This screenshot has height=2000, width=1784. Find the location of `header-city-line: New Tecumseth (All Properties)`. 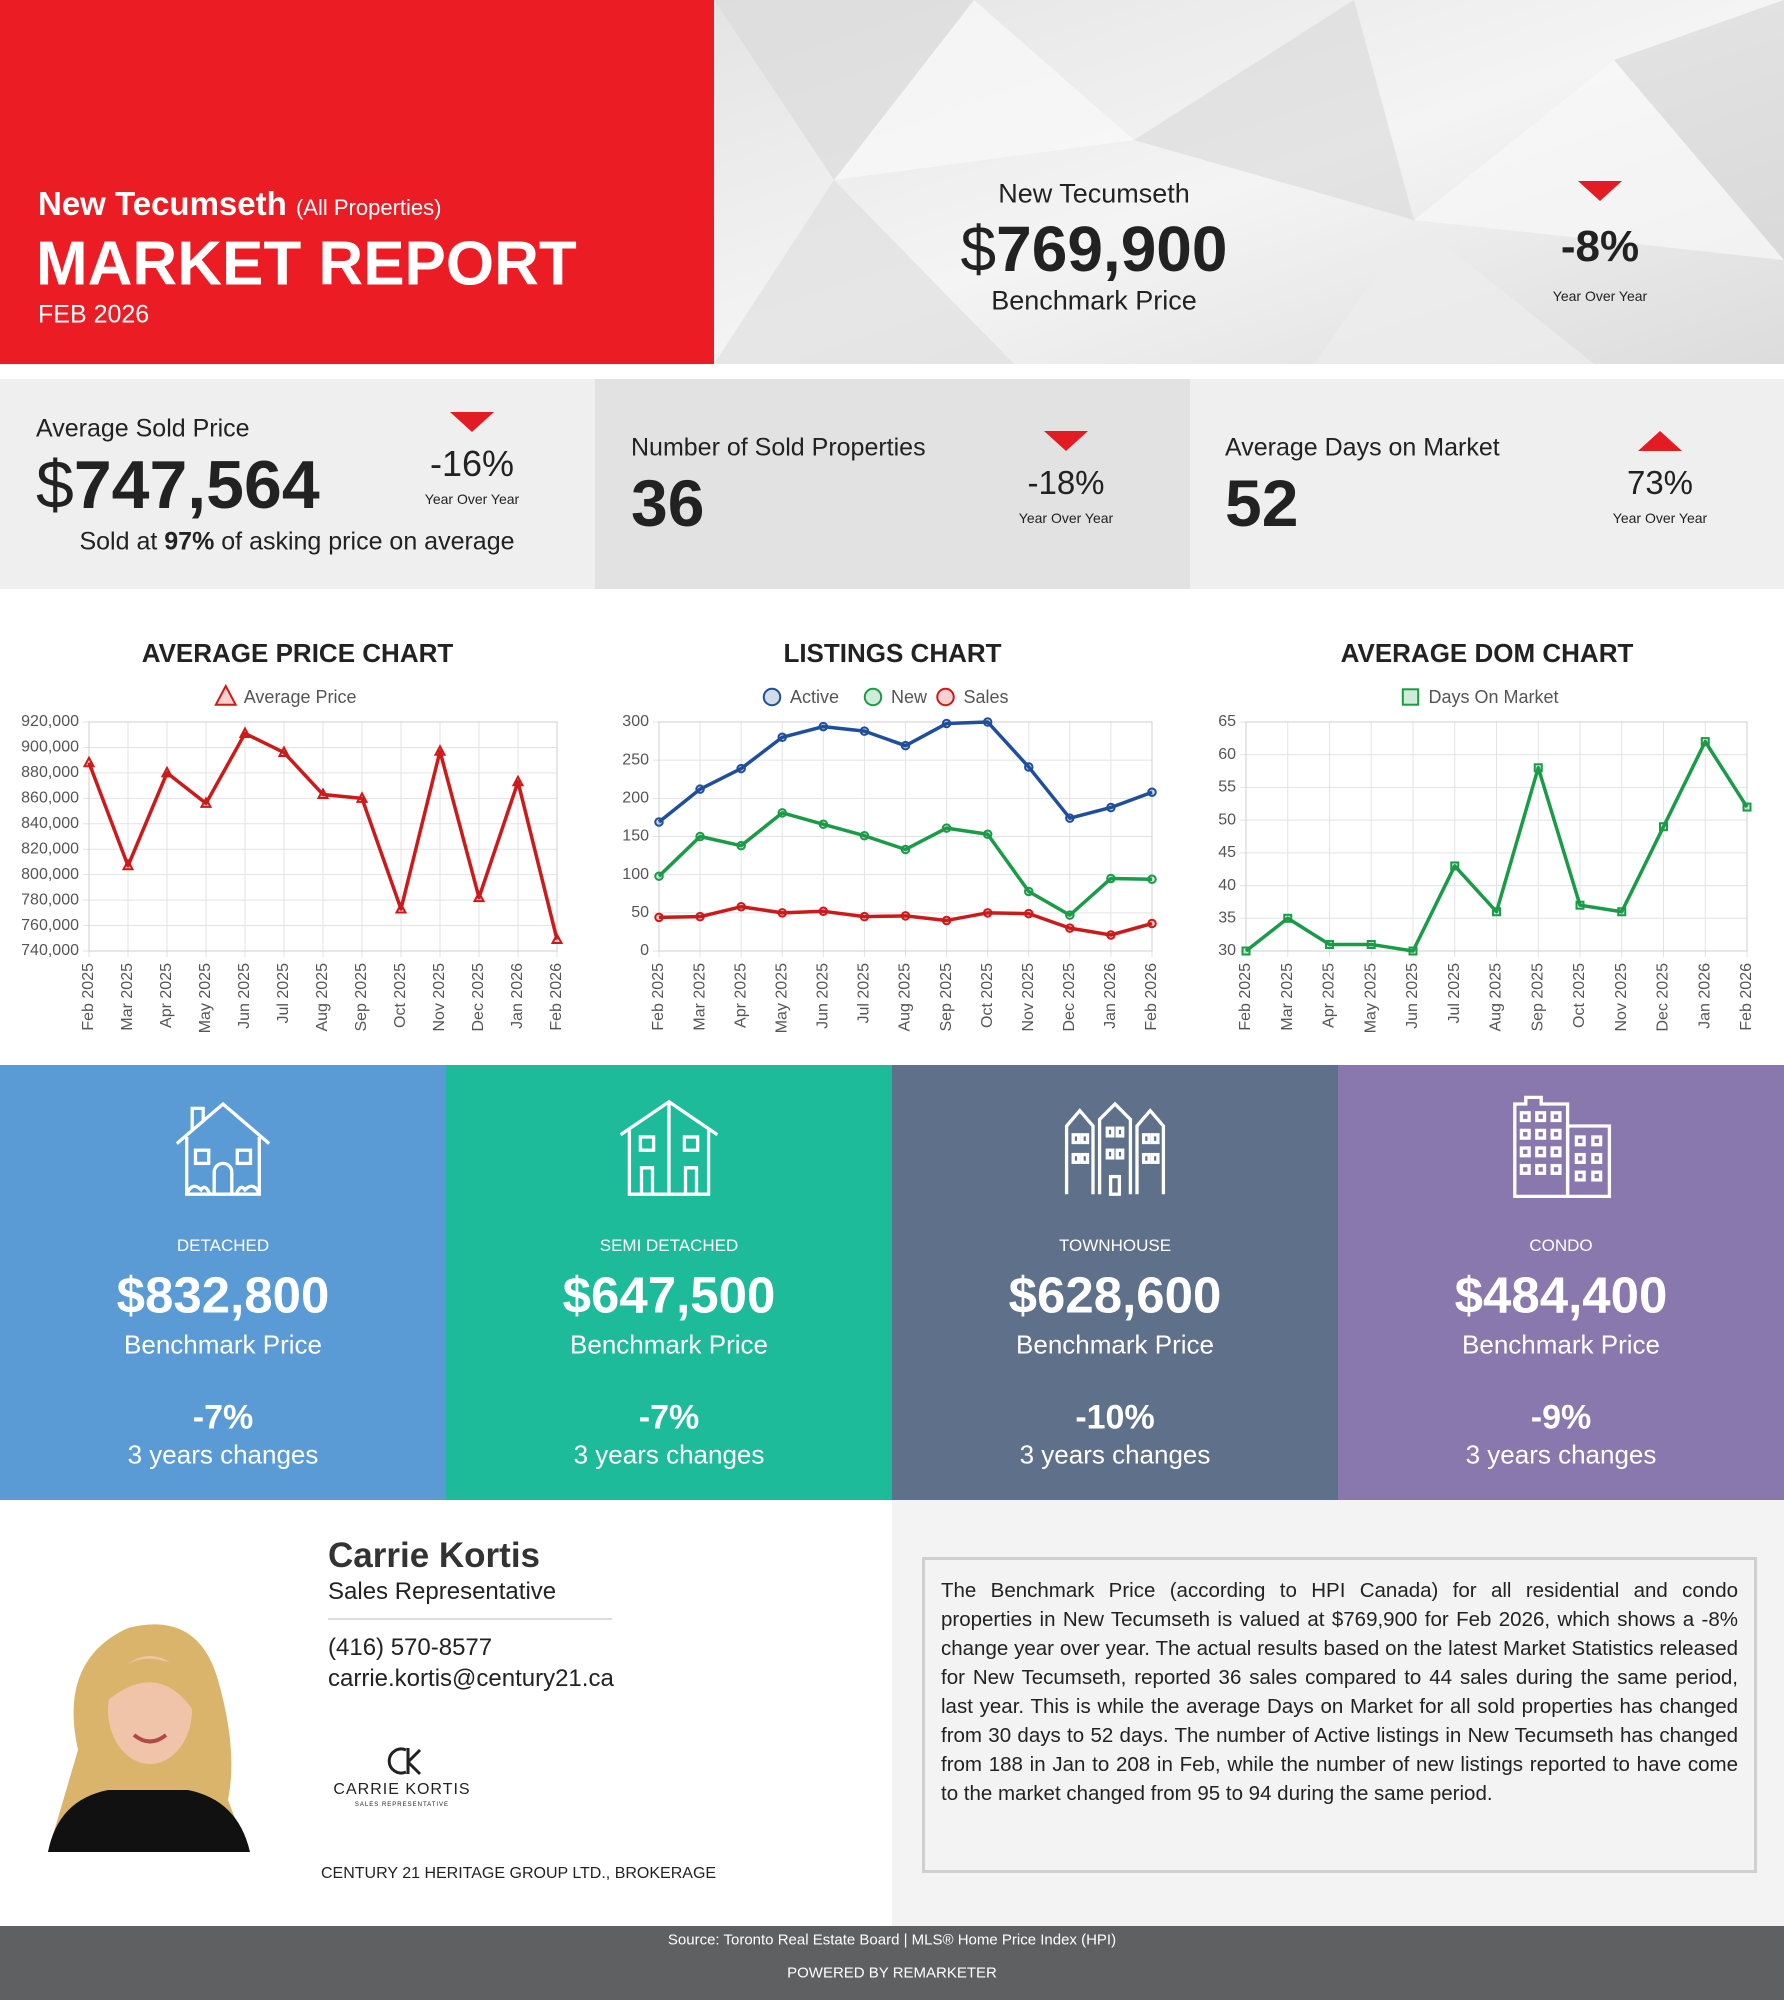

header-city-line: New Tecumseth (All Properties) is located at coordinates (239, 204).